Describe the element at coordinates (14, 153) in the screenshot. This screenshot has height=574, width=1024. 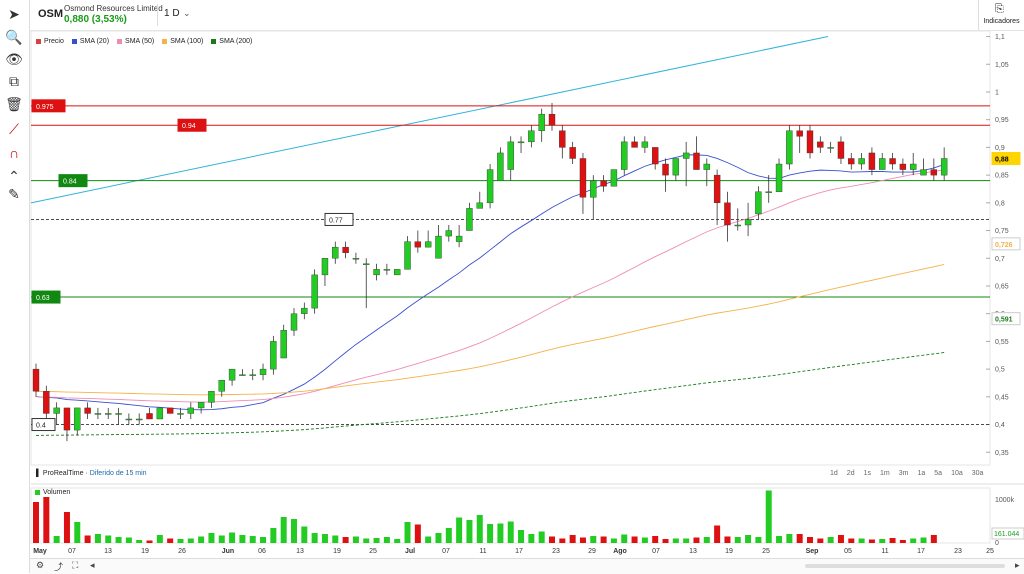
I see `magnet-icon: ∩` at that location.